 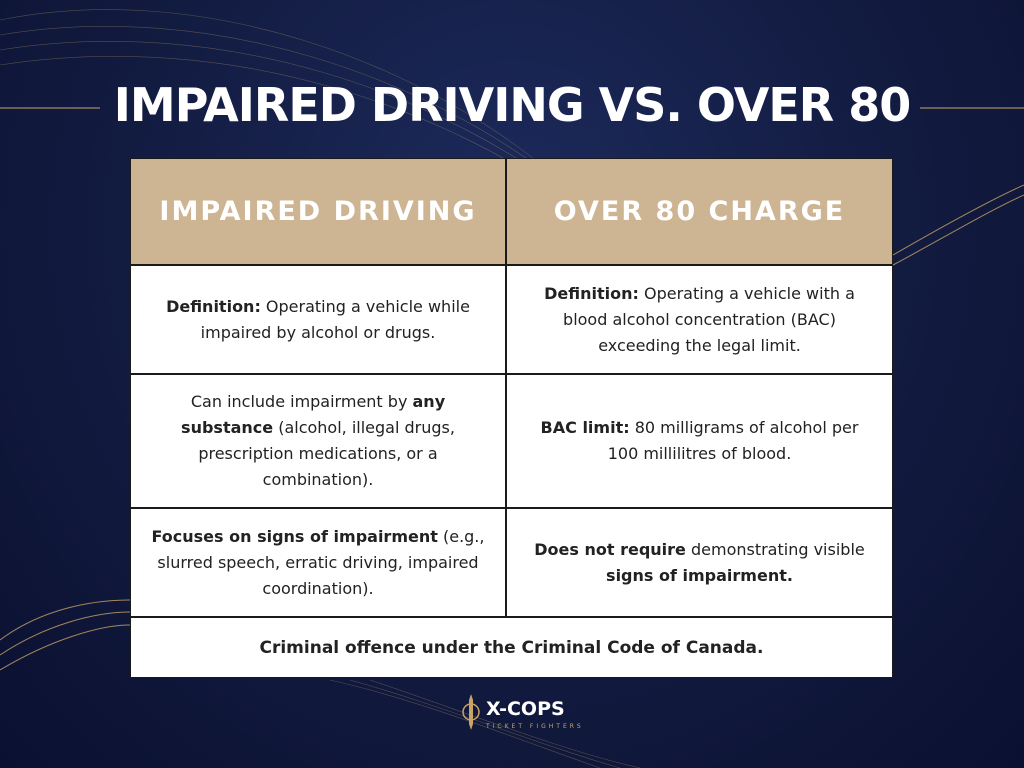 What do you see at coordinates (316, 414) in the screenshot?
I see `bold-text: any substance` at bounding box center [316, 414].